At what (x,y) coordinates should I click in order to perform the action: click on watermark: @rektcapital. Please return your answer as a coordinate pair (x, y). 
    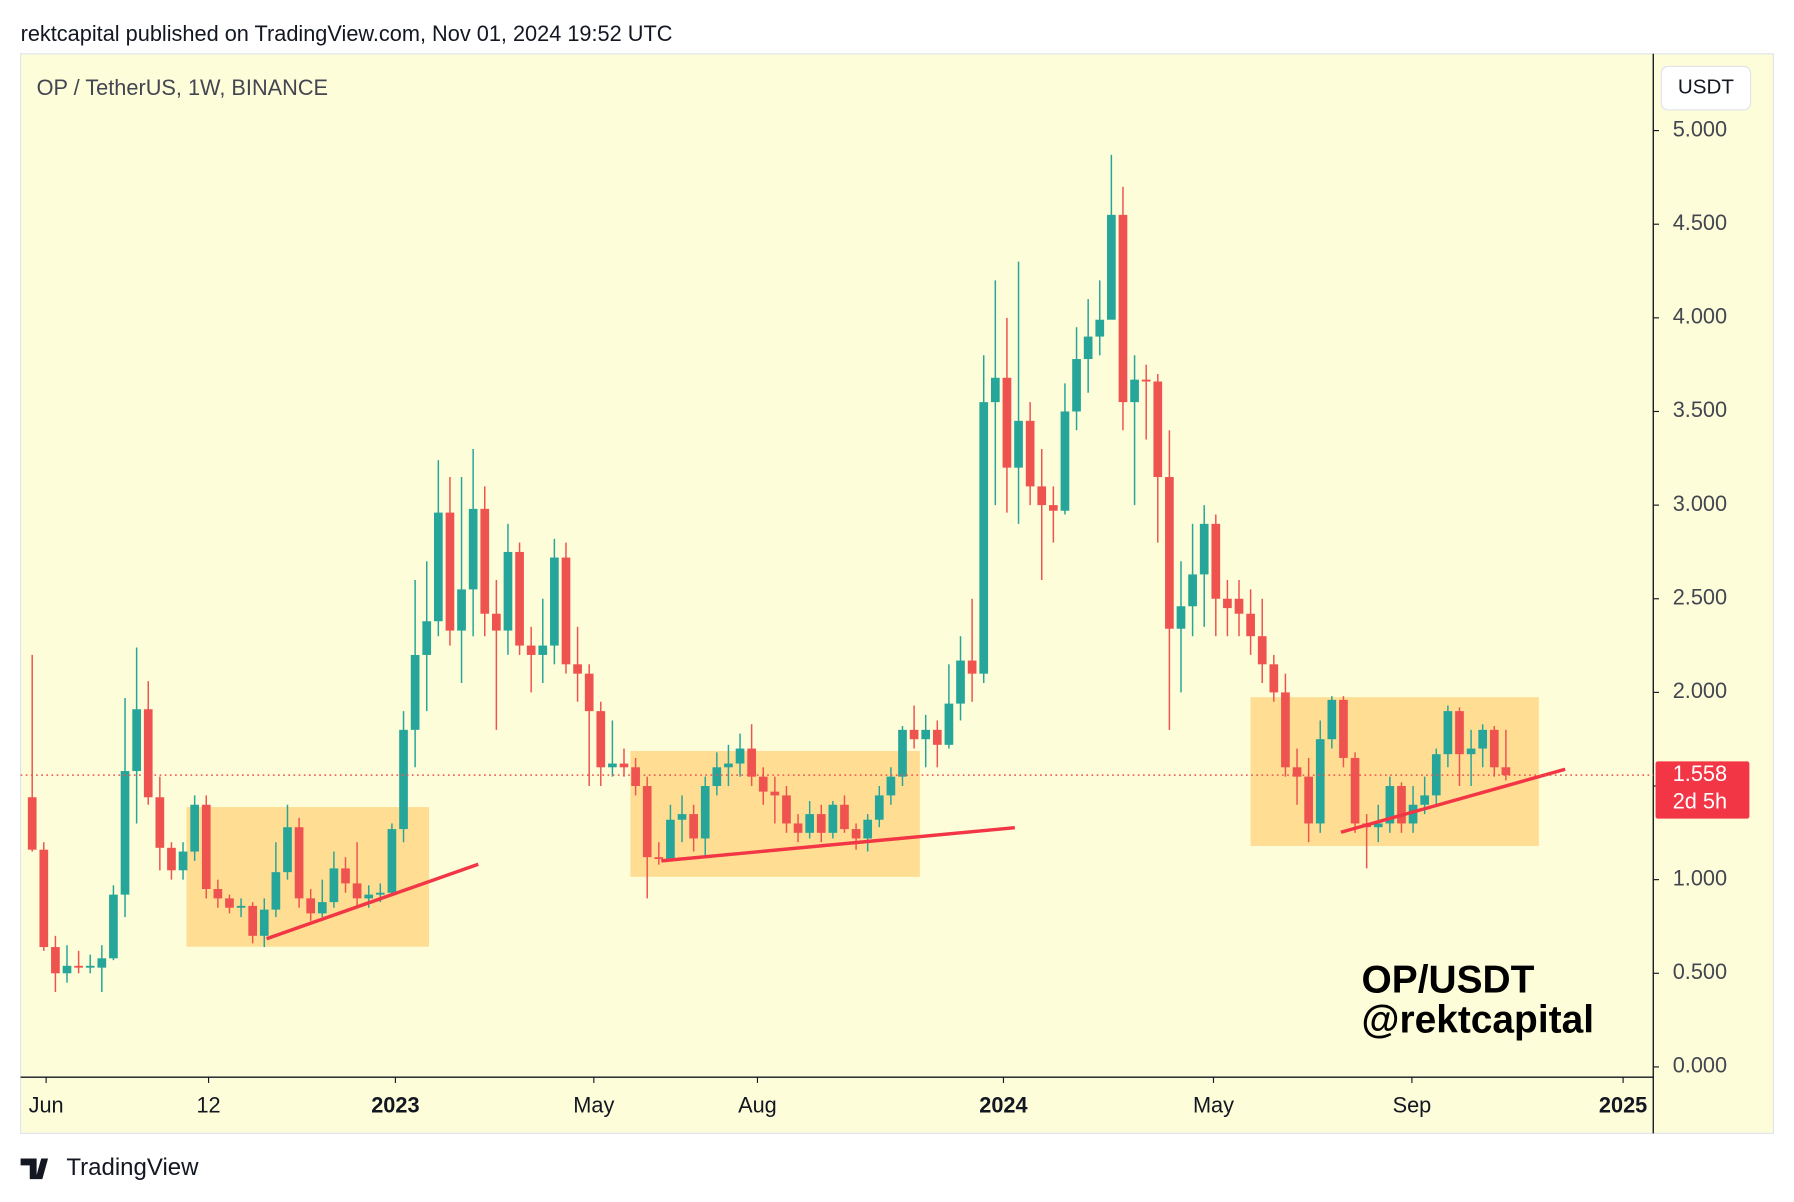
    Looking at the image, I should click on (1478, 1020).